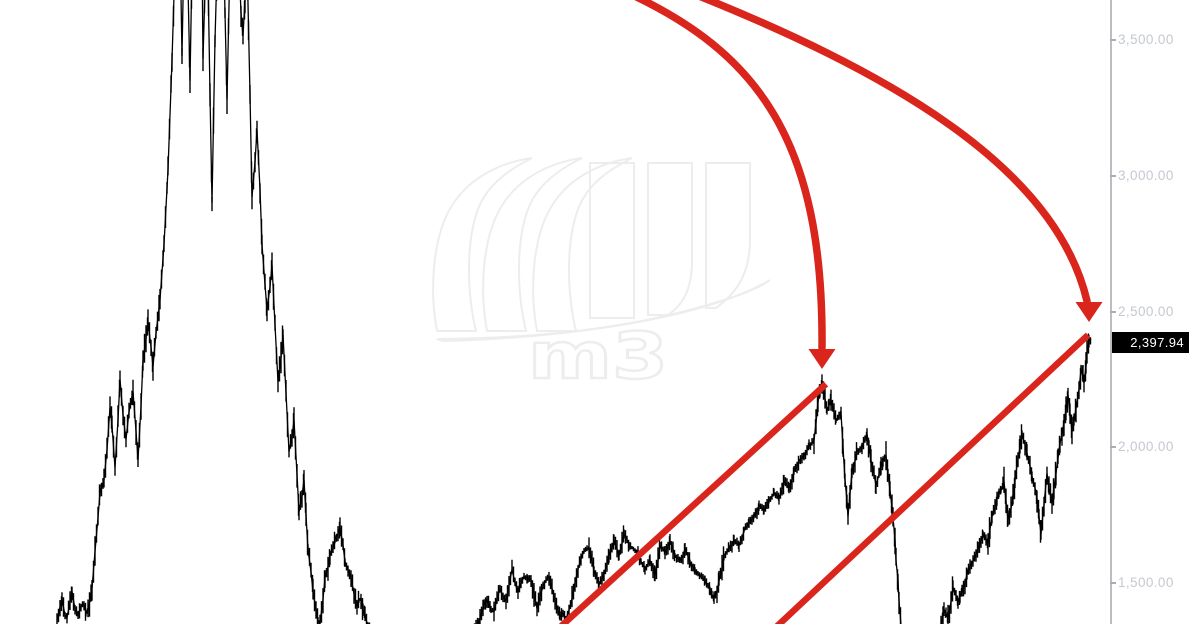  Describe the element at coordinates (1146, 582) in the screenshot. I see `y-axis-label: 1,500.00` at that location.